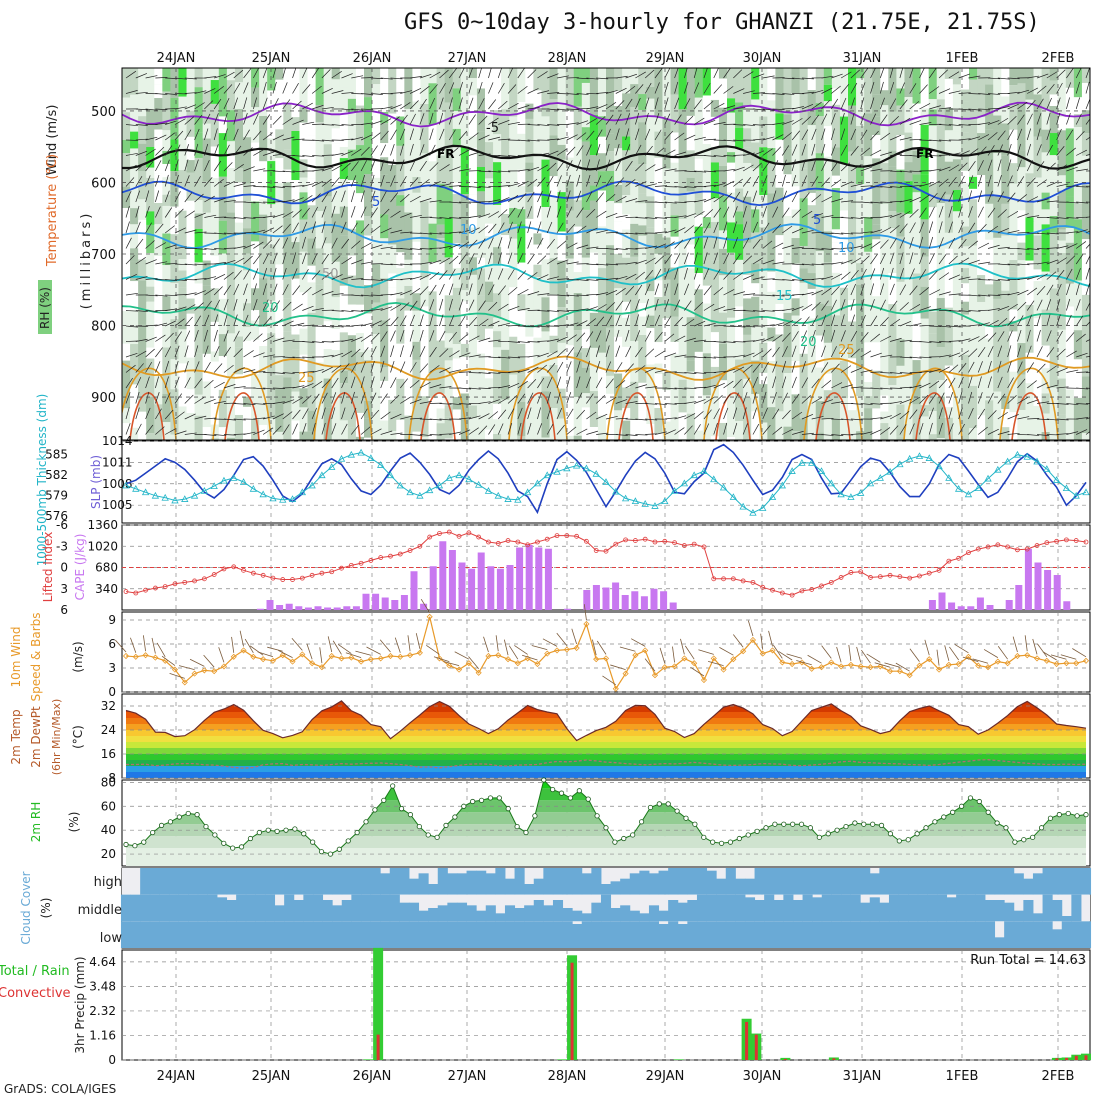 This screenshot has width=1100, height=1100. Describe the element at coordinates (372, 58) in the screenshot. I see `date-top-label: 26JAN` at that location.